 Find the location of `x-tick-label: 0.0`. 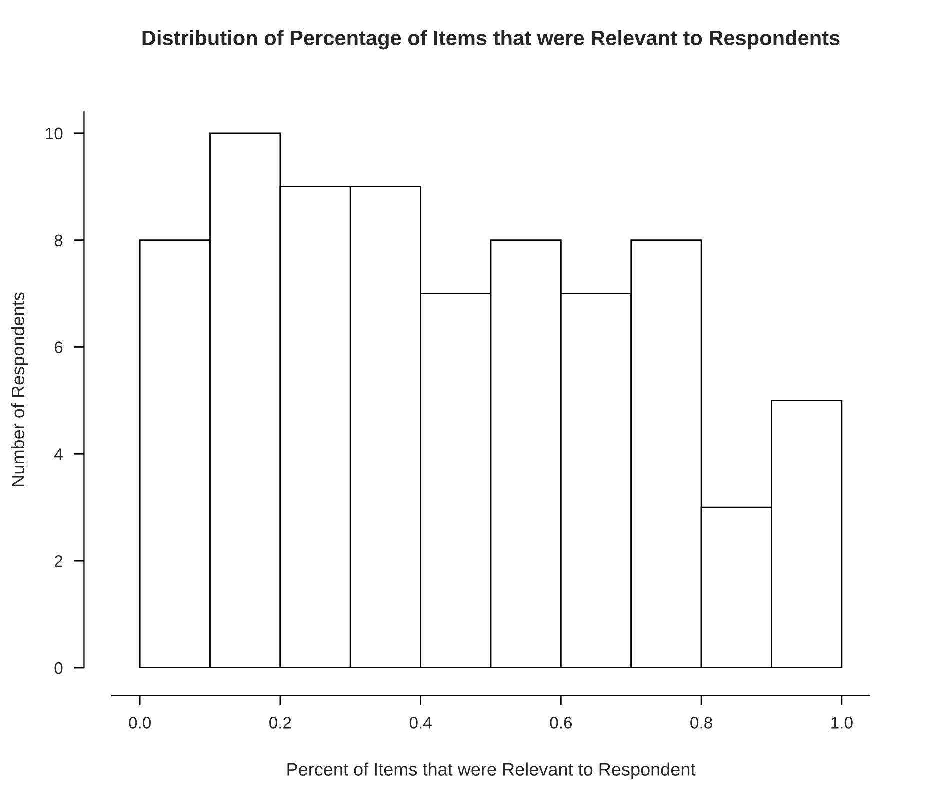

x-tick-label: 0.0 is located at coordinates (140, 723).